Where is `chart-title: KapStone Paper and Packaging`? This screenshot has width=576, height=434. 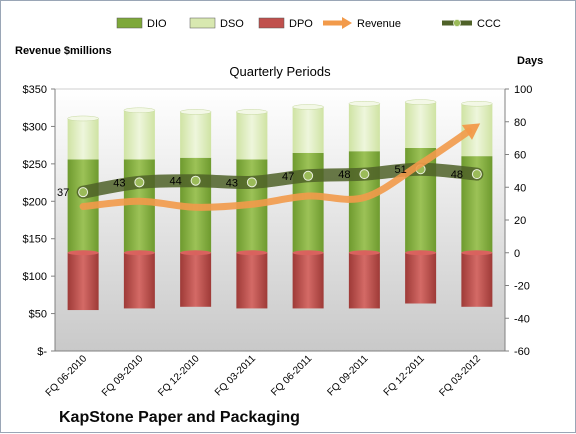
chart-title: KapStone Paper and Packaging is located at coordinates (179, 417).